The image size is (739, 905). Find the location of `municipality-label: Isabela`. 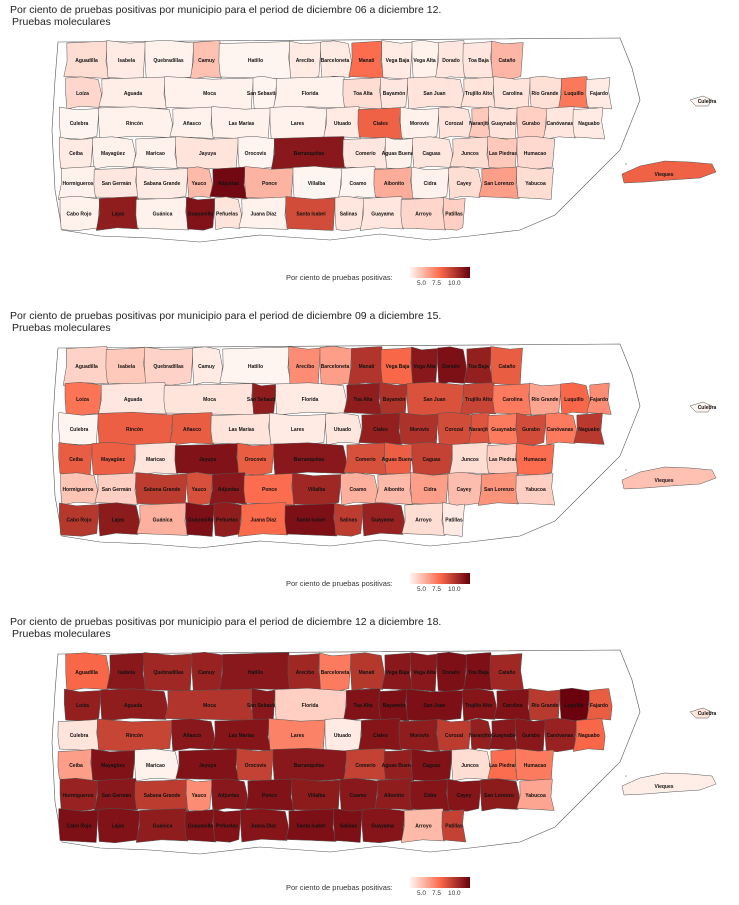

municipality-label: Isabela is located at coordinates (126, 61).